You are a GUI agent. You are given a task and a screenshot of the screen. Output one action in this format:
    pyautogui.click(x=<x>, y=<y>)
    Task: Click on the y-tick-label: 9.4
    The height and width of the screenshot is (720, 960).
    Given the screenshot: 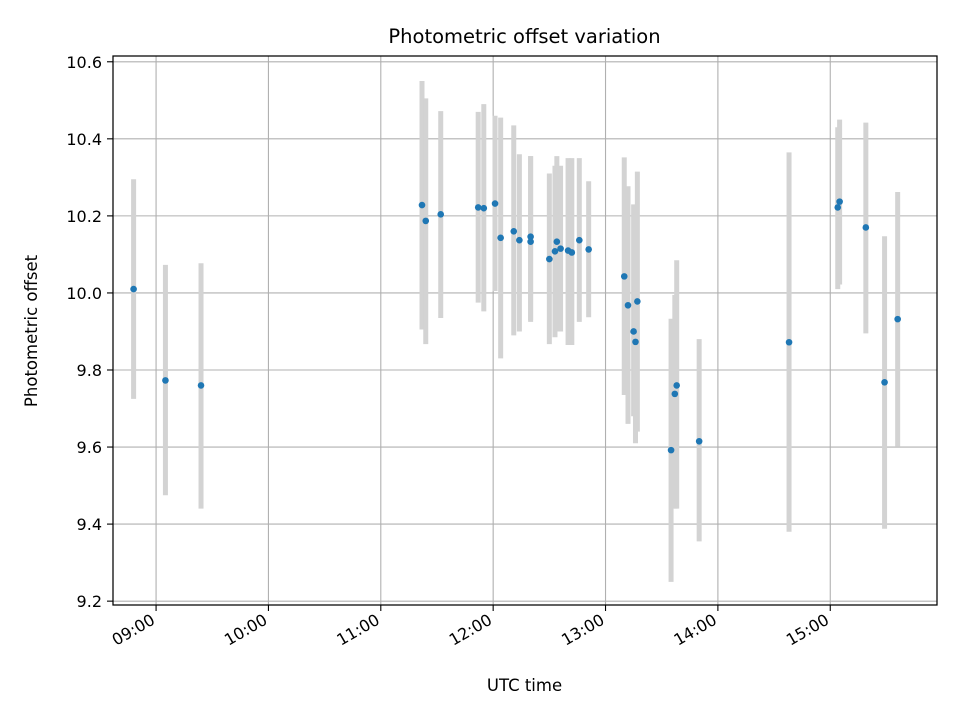 What is the action you would take?
    pyautogui.click(x=89, y=524)
    